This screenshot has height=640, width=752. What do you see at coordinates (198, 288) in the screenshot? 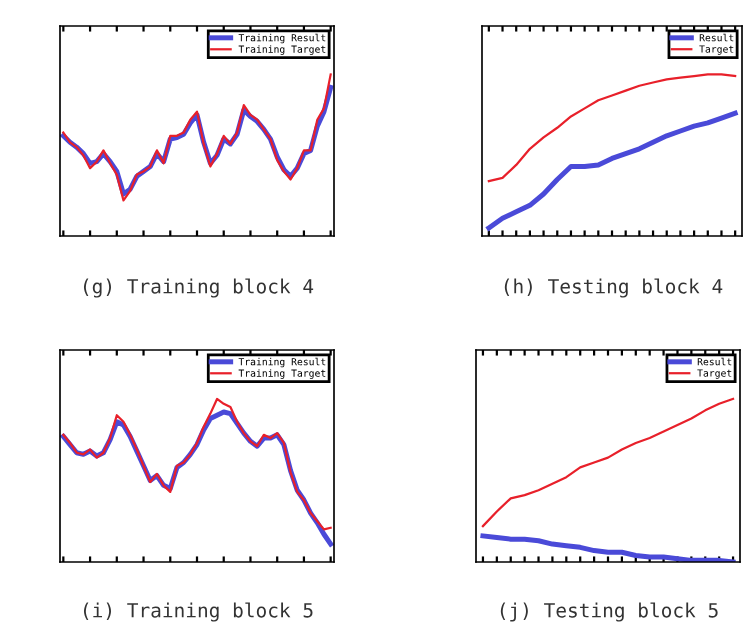
I see `text: (g) Training block 4` at bounding box center [198, 288].